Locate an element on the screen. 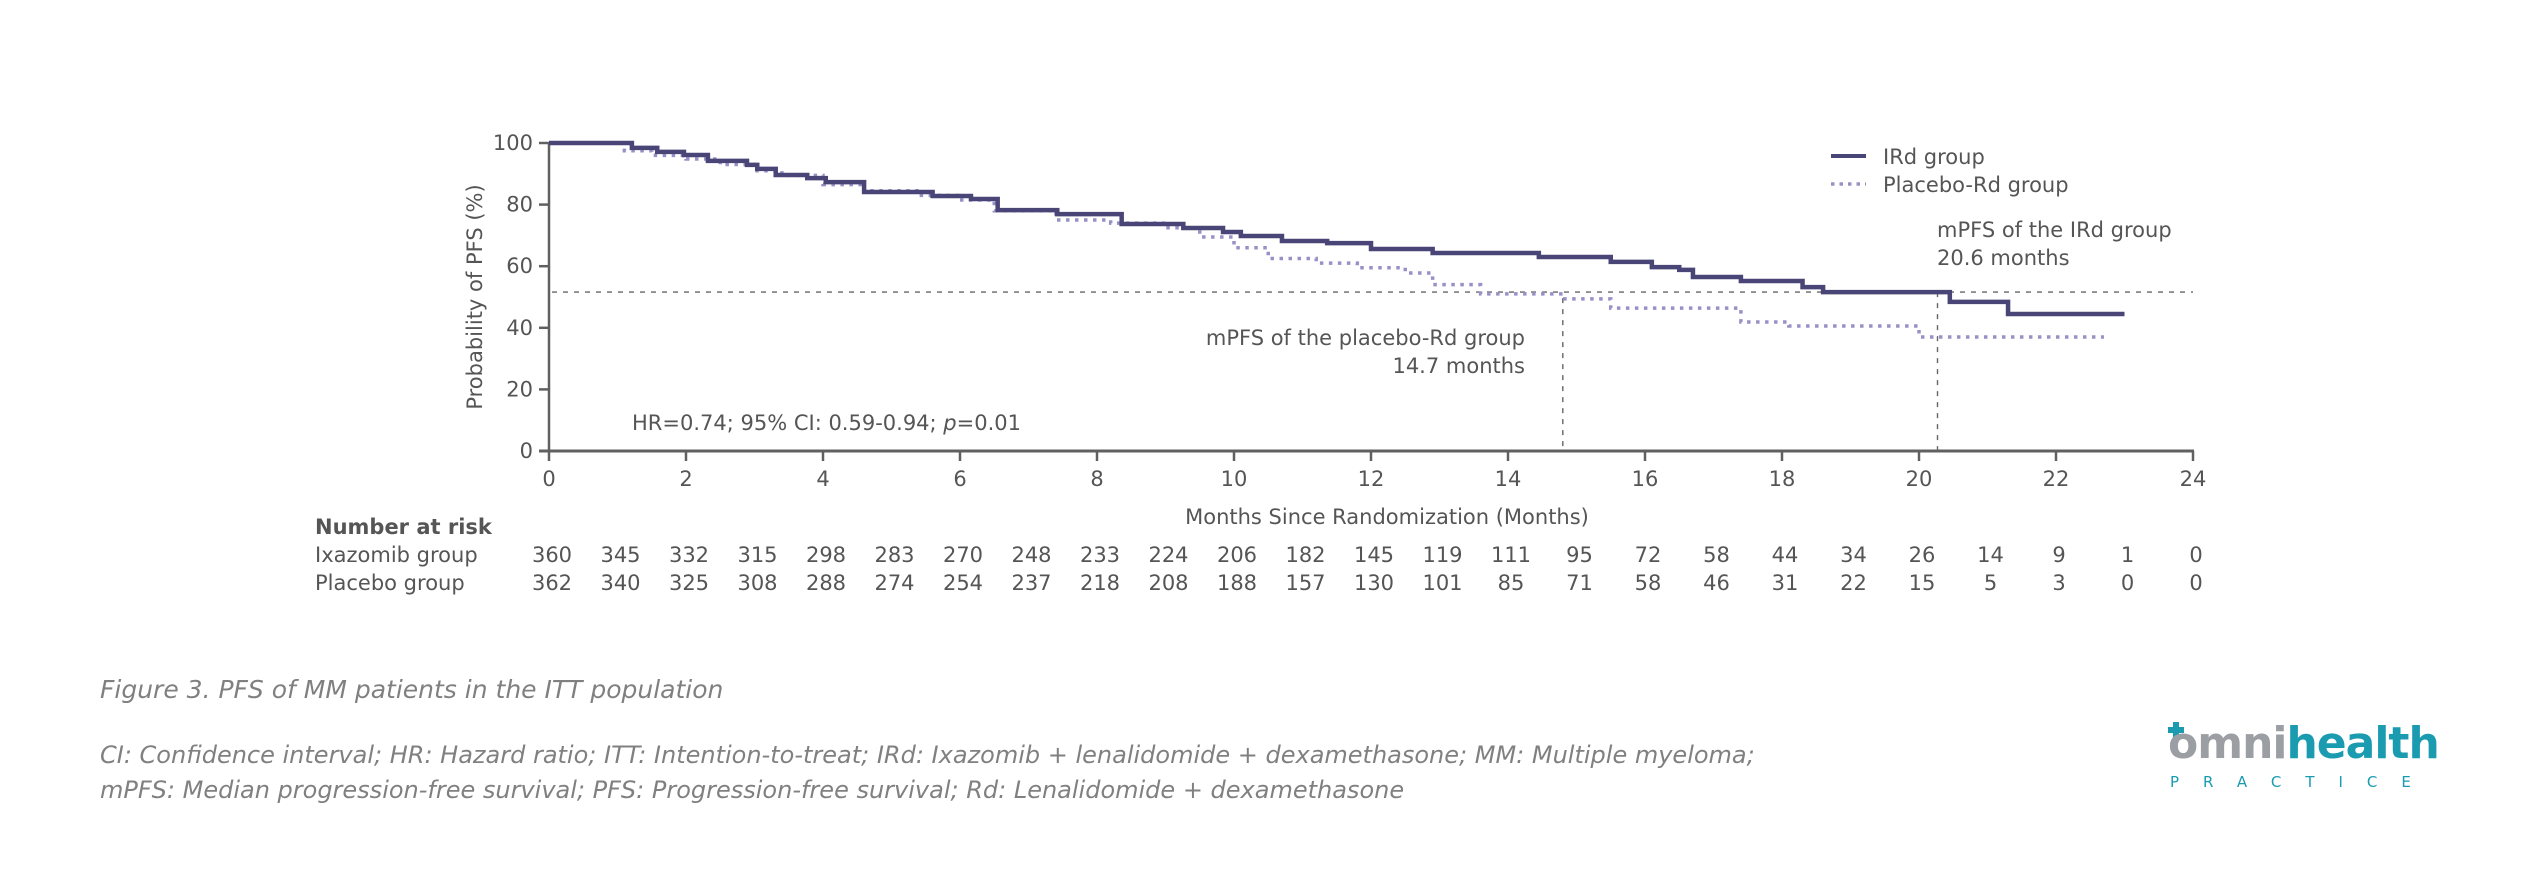  risk-value: 224 is located at coordinates (1168, 555).